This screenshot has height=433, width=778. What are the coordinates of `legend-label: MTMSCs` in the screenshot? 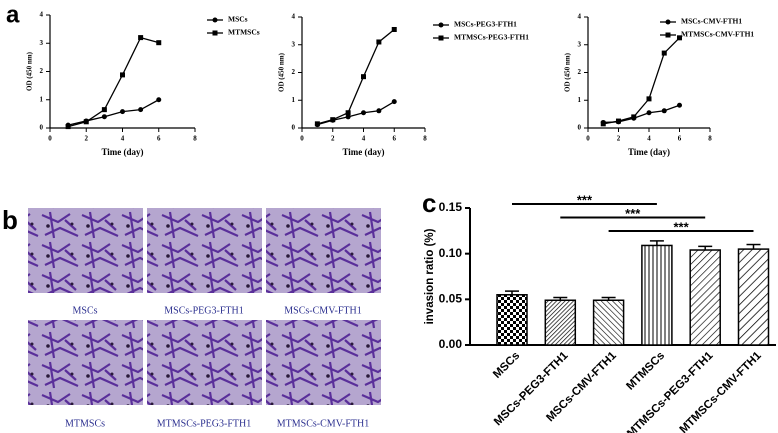 It's located at (244, 32).